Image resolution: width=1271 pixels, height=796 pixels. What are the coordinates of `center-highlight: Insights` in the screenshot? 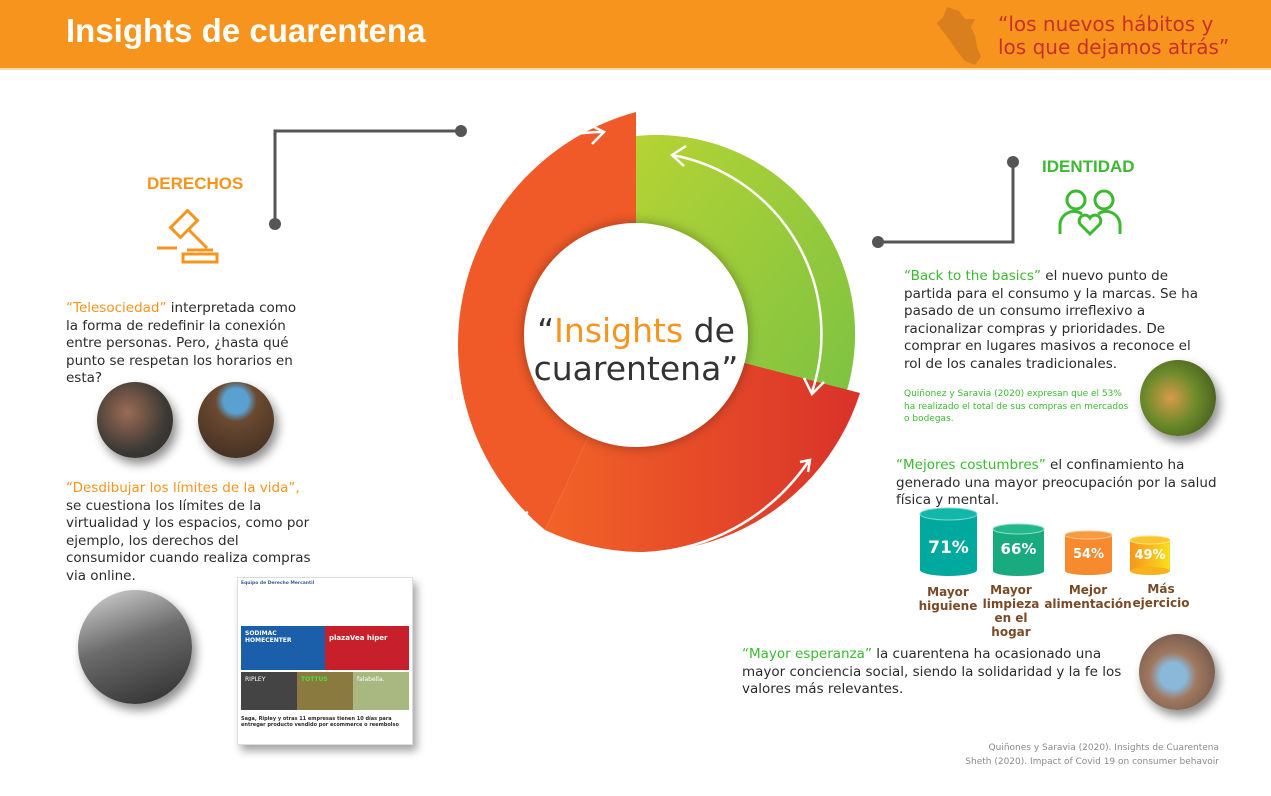 It's located at (619, 330).